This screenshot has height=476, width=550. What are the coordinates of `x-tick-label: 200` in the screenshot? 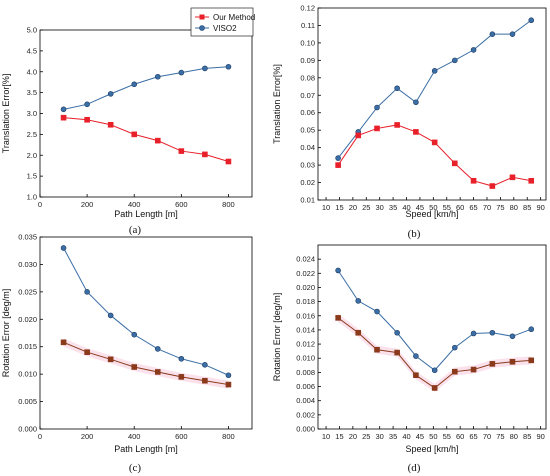 It's located at (87, 436).